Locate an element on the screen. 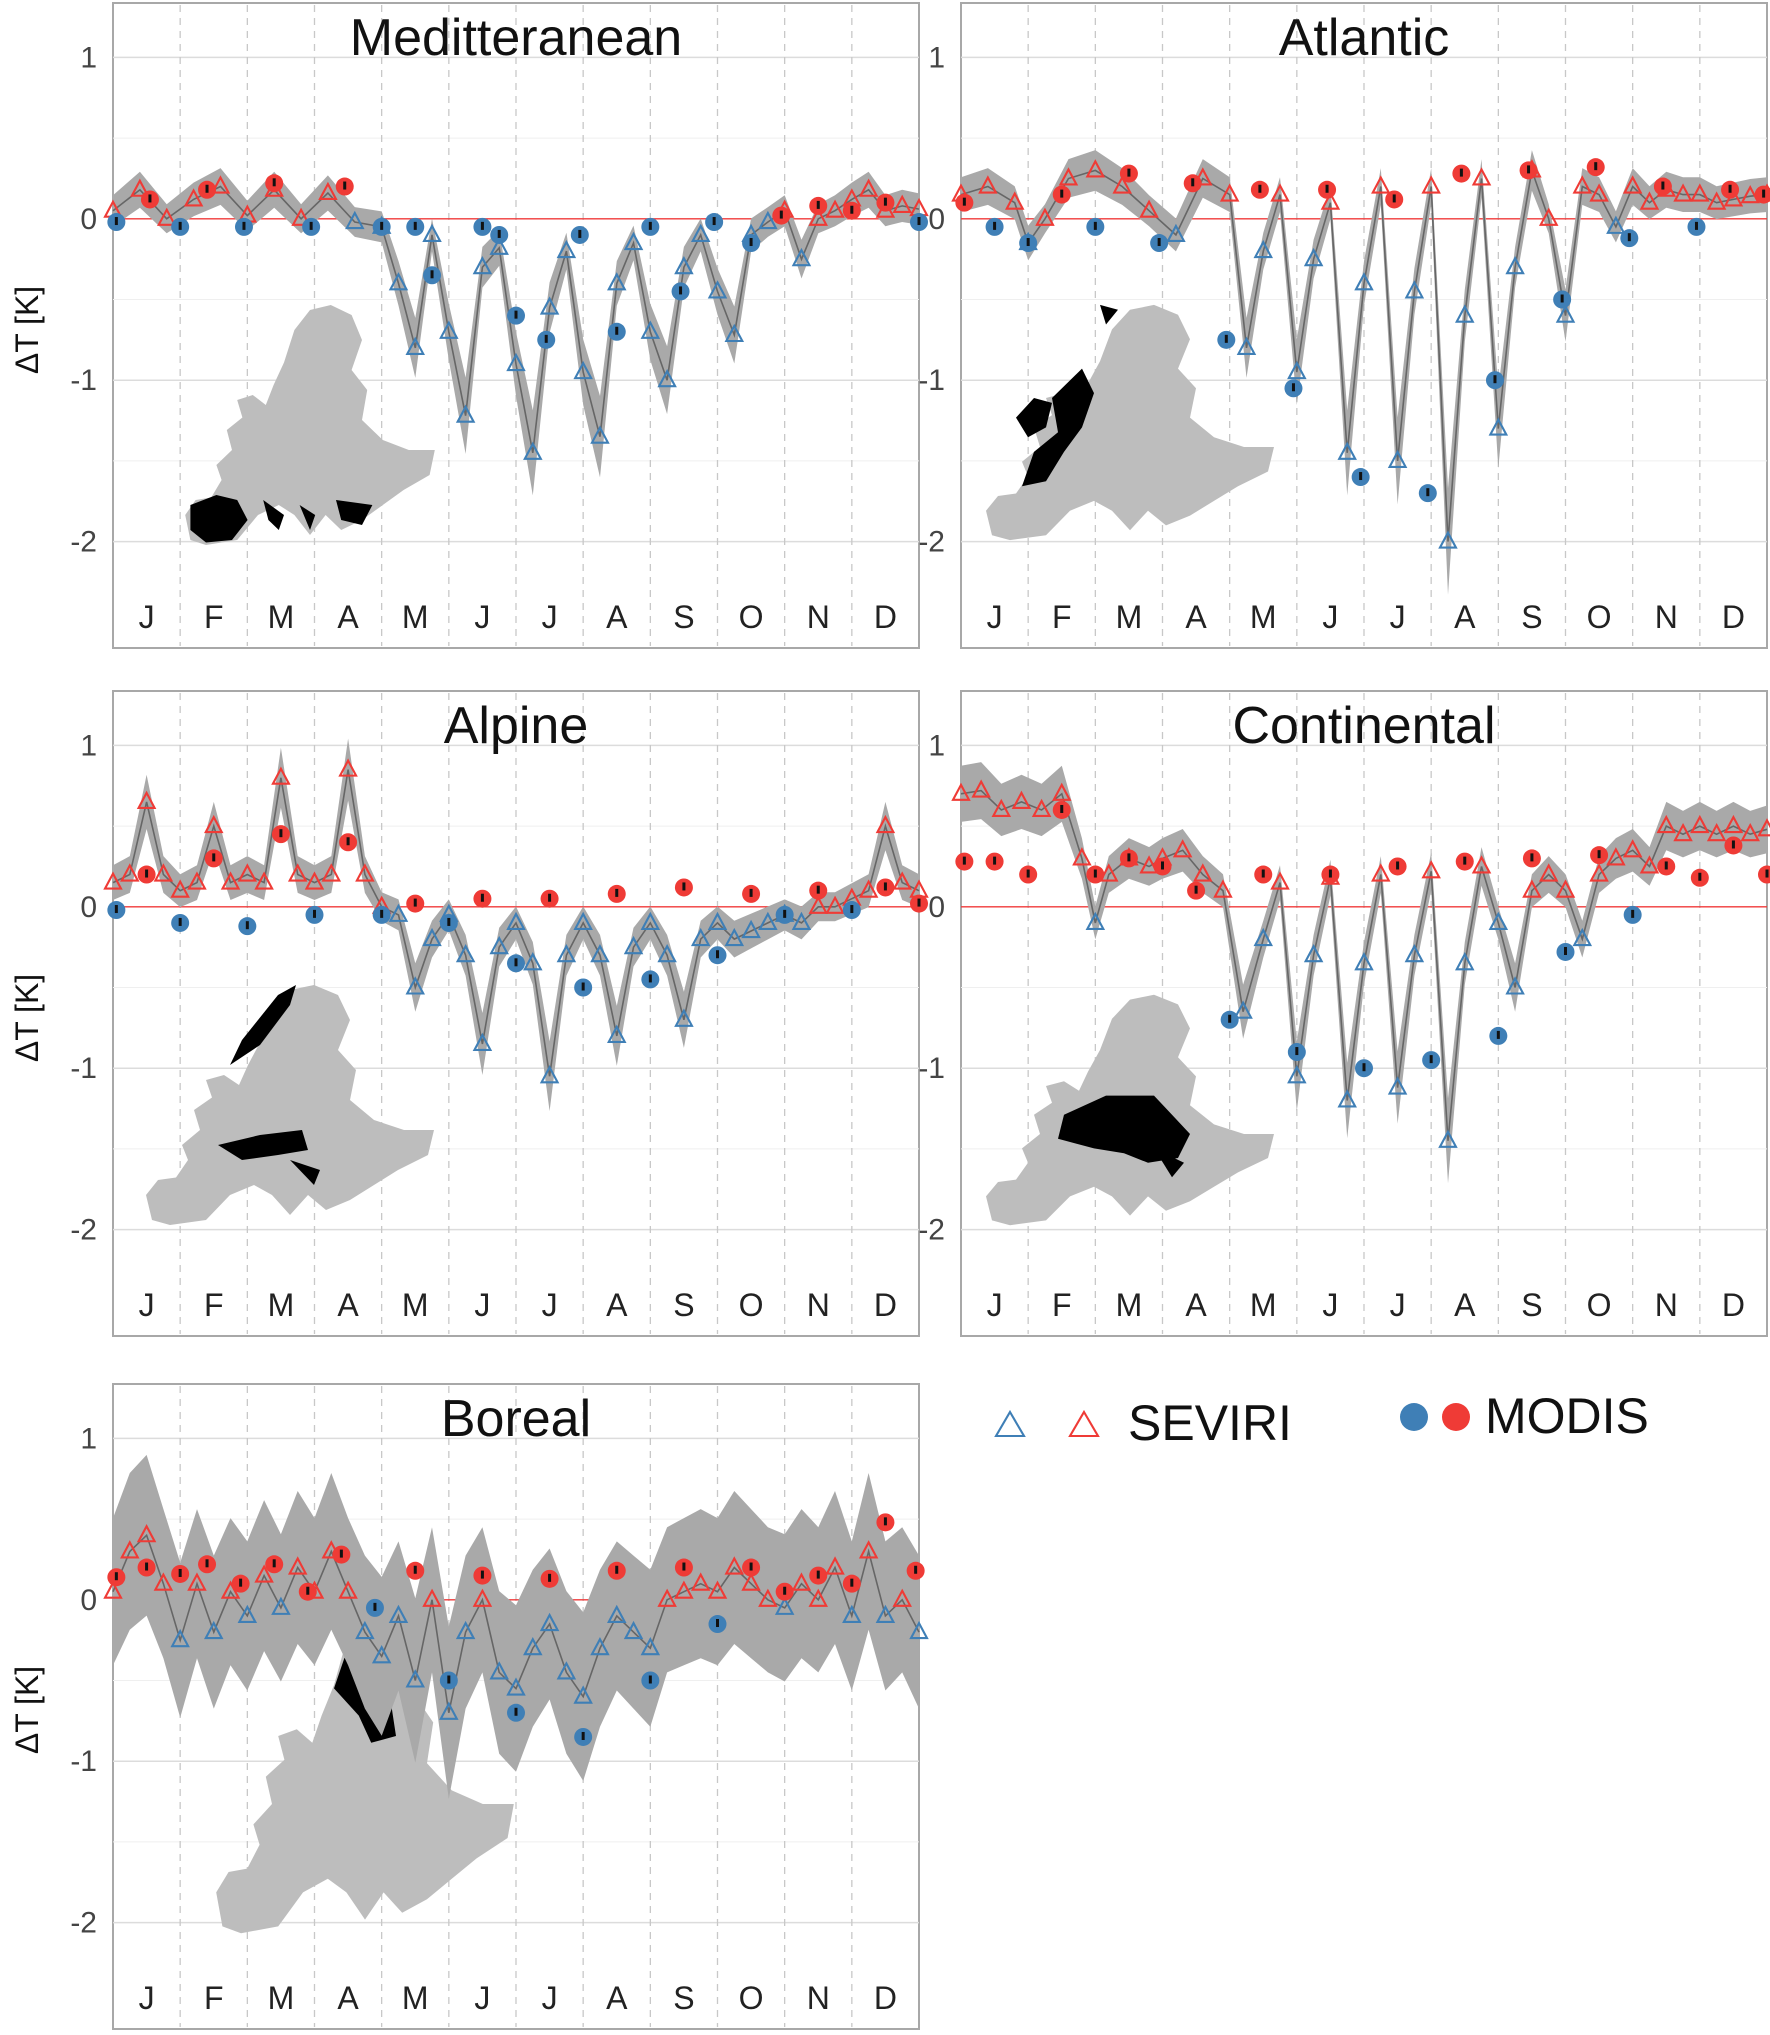 This screenshot has height=2035, width=1770. month-label: D is located at coordinates (1733, 1305).